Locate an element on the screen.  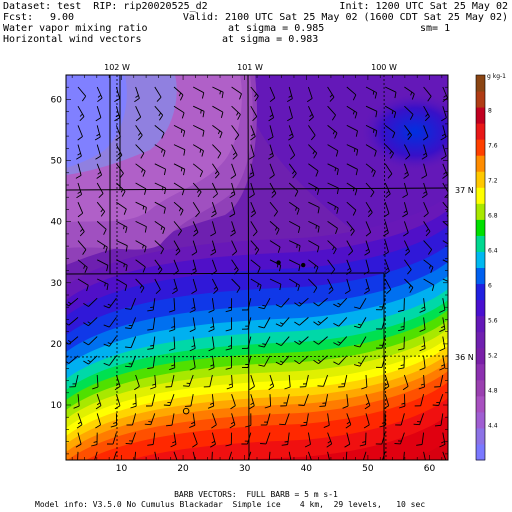
colorbar-unit: g kg-1 is located at coordinates (496, 76).